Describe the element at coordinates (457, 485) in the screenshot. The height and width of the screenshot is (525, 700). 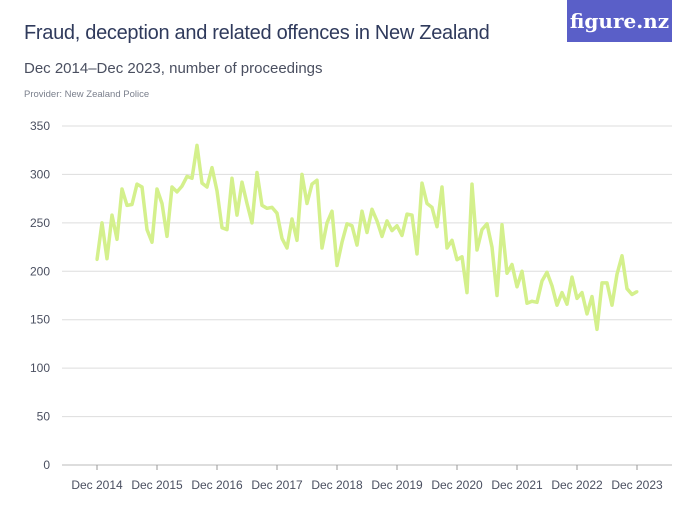
I see `x-tick-label: Dec 2020` at that location.